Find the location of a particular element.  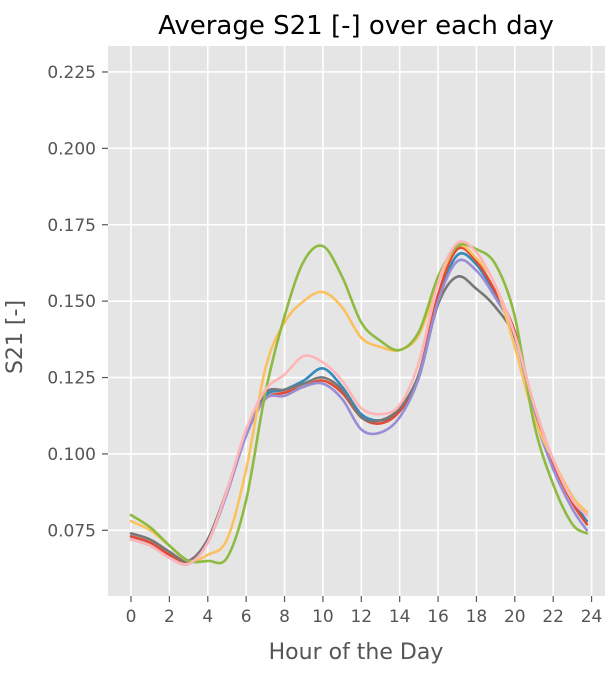

y-tick-label: 0.150 is located at coordinates (71, 302).